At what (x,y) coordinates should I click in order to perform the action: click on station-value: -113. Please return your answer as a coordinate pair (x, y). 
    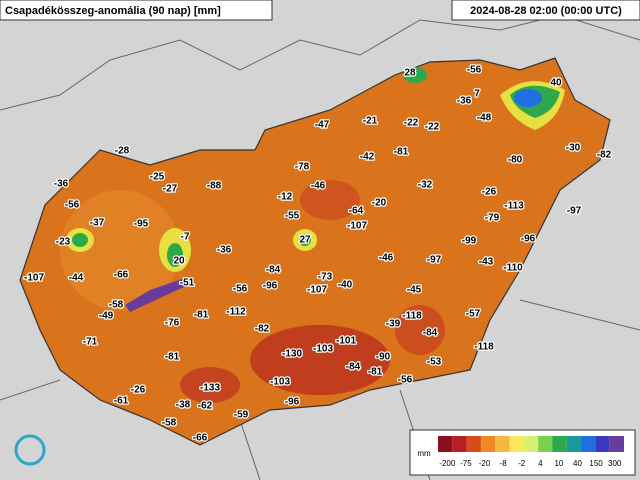
    Looking at the image, I should click on (514, 206).